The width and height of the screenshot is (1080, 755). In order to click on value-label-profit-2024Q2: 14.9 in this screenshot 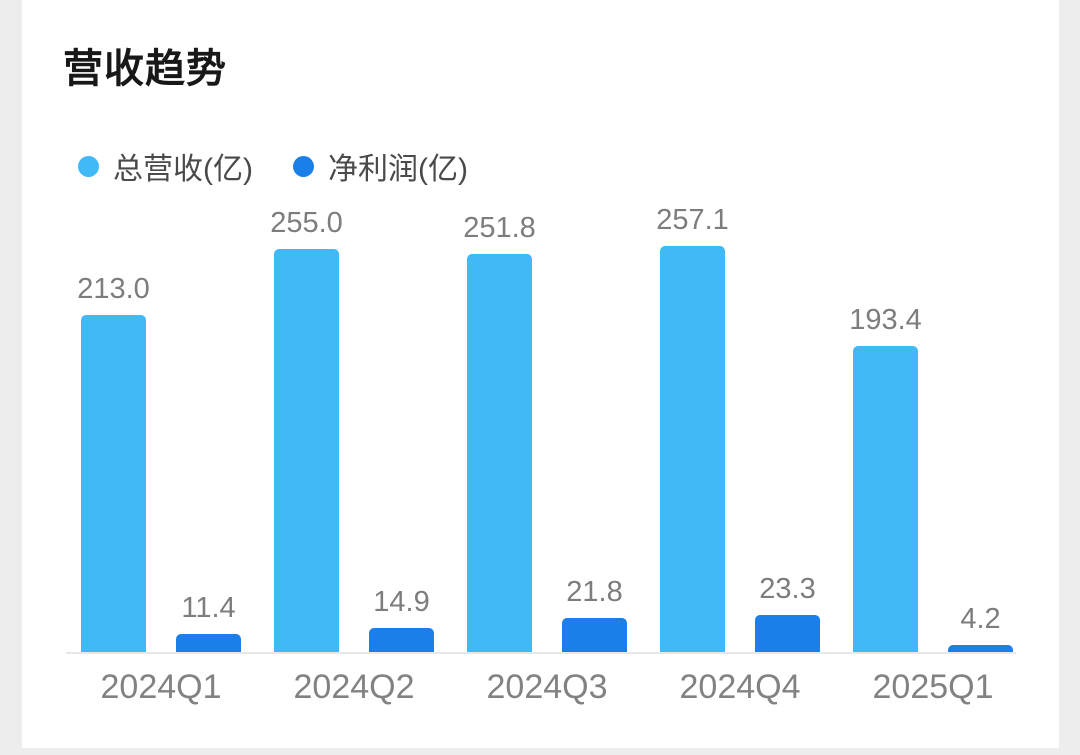, I will do `click(401, 602)`.